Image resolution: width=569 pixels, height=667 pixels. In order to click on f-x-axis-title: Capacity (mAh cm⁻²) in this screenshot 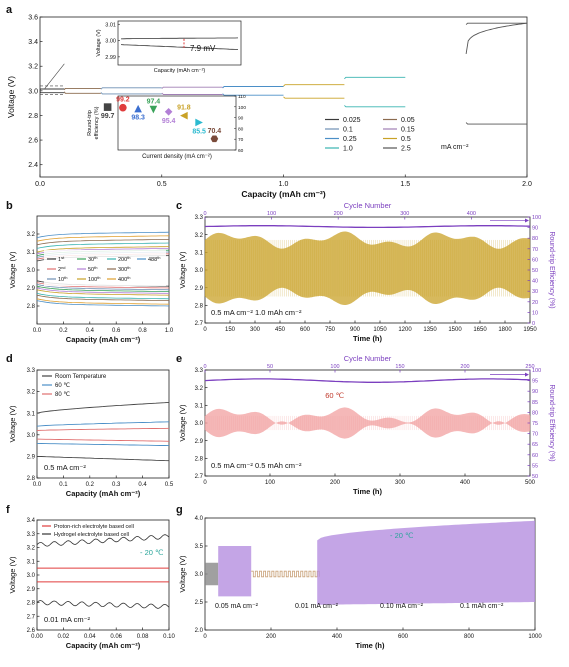, I will do `click(103, 645)`.